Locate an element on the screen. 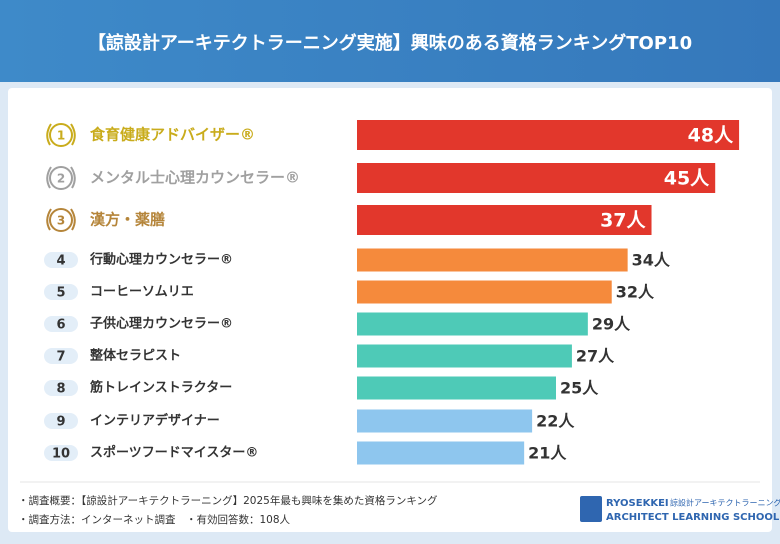 Image resolution: width=780 pixels, height=544 pixels. rank: 2 is located at coordinates (61, 179).